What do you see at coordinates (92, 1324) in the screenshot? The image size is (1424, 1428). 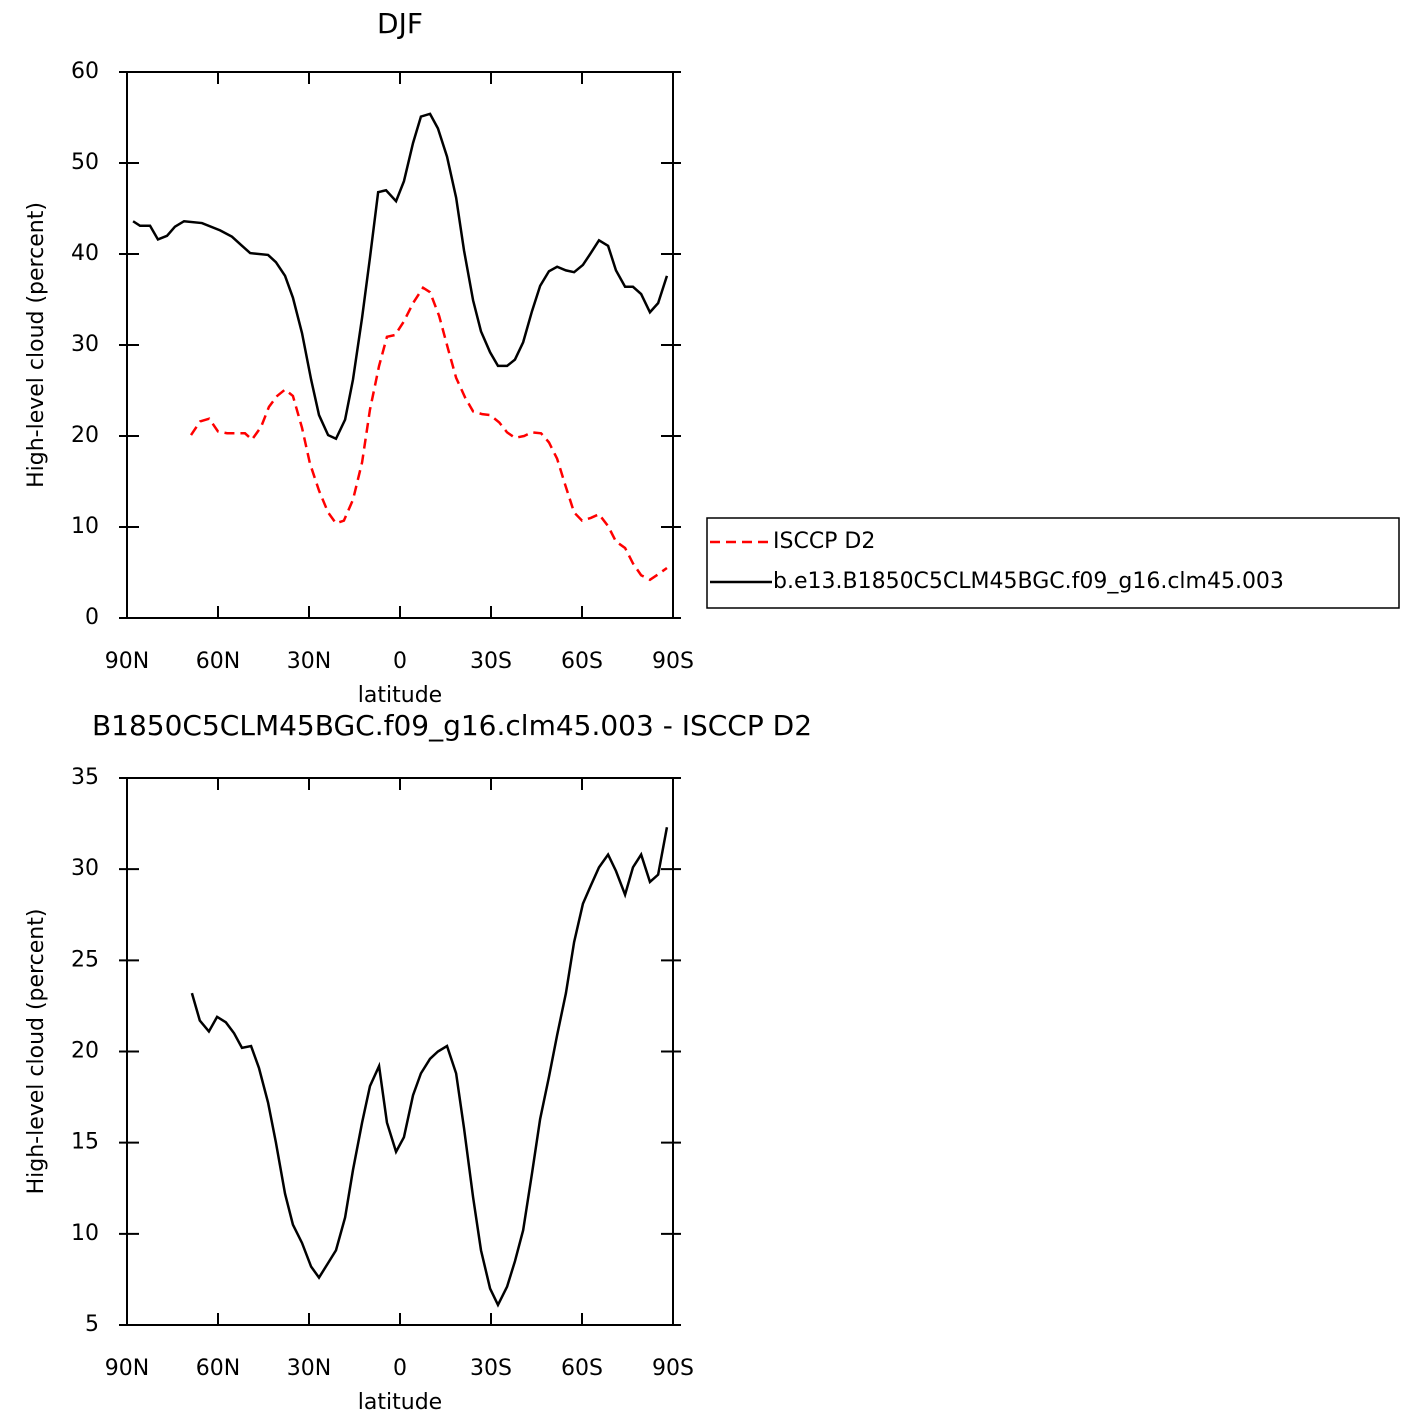 I see `y-tick-label: 5` at bounding box center [92, 1324].